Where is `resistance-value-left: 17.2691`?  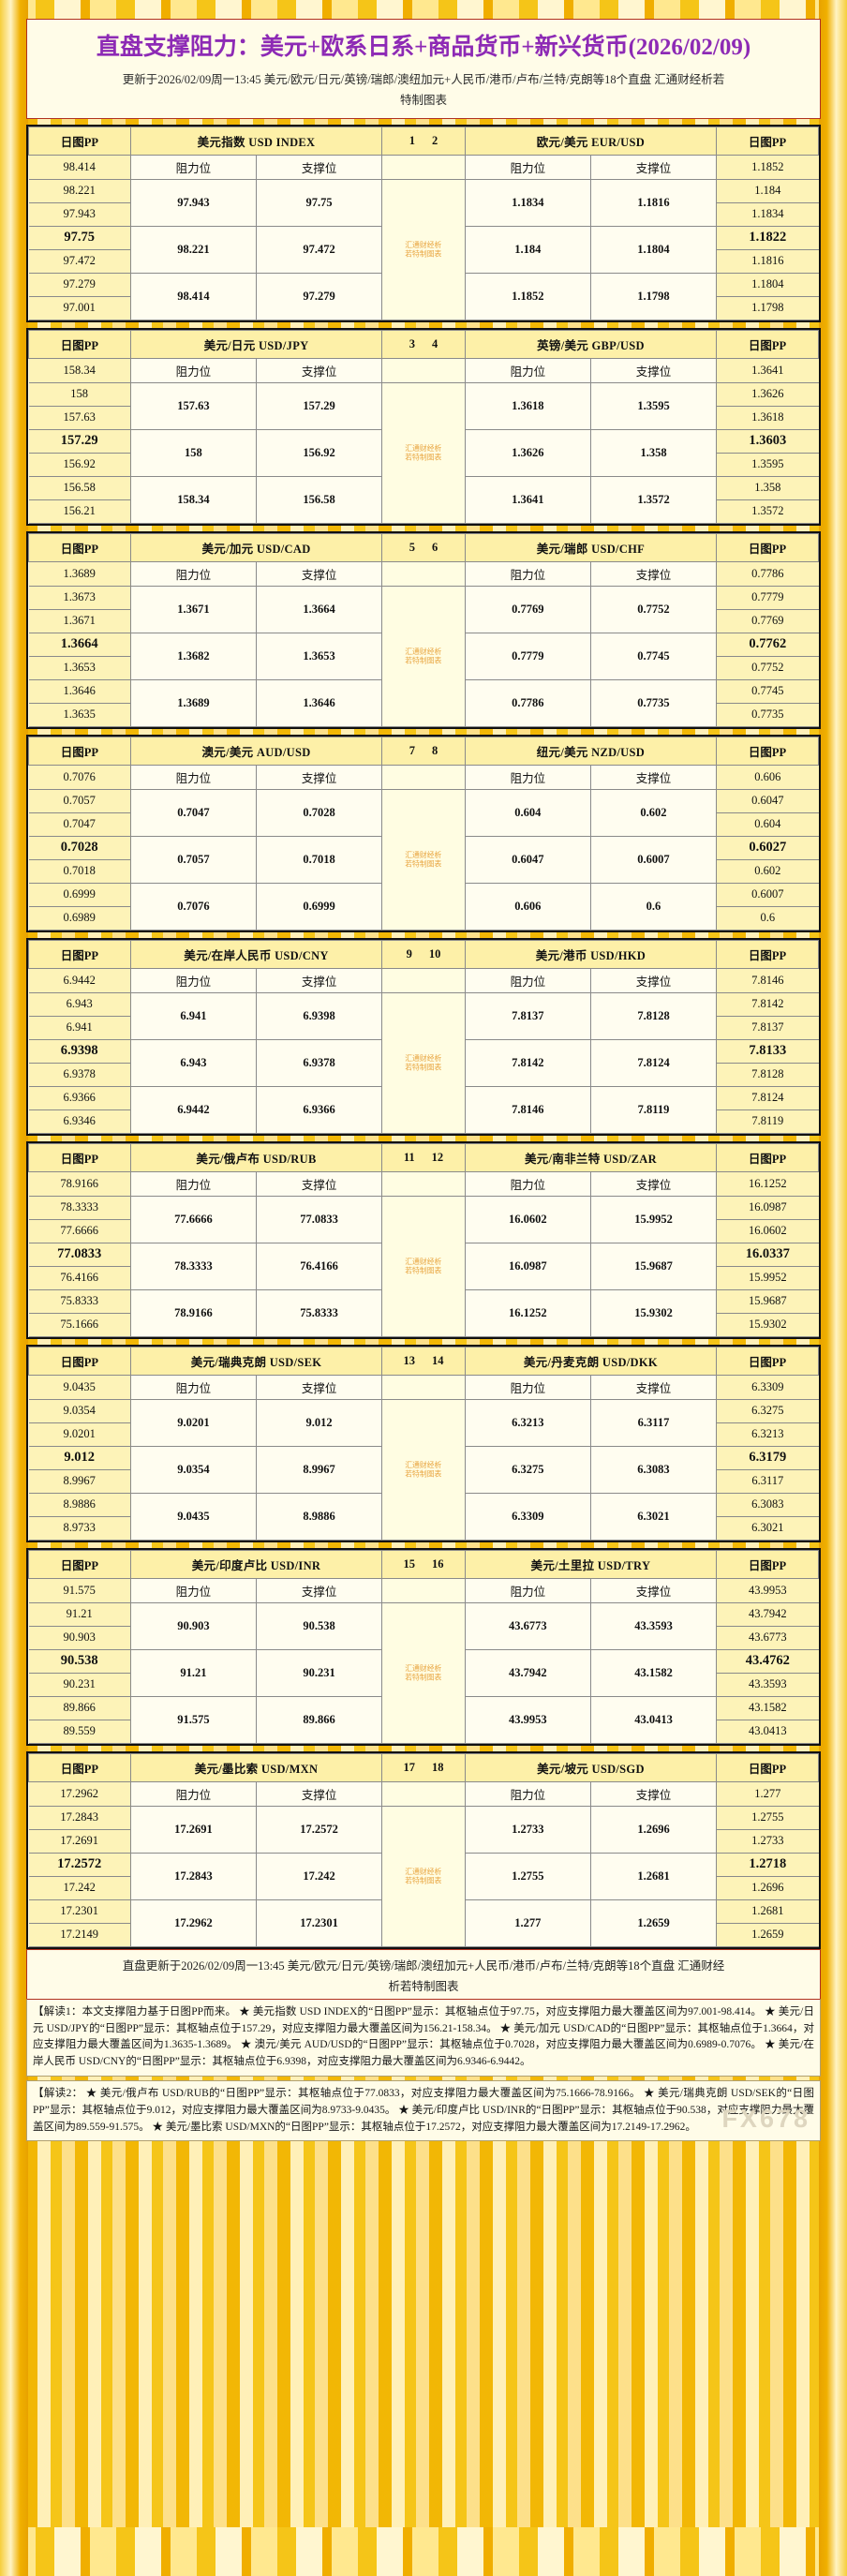
resistance-value-left: 17.2691 is located at coordinates (194, 1829).